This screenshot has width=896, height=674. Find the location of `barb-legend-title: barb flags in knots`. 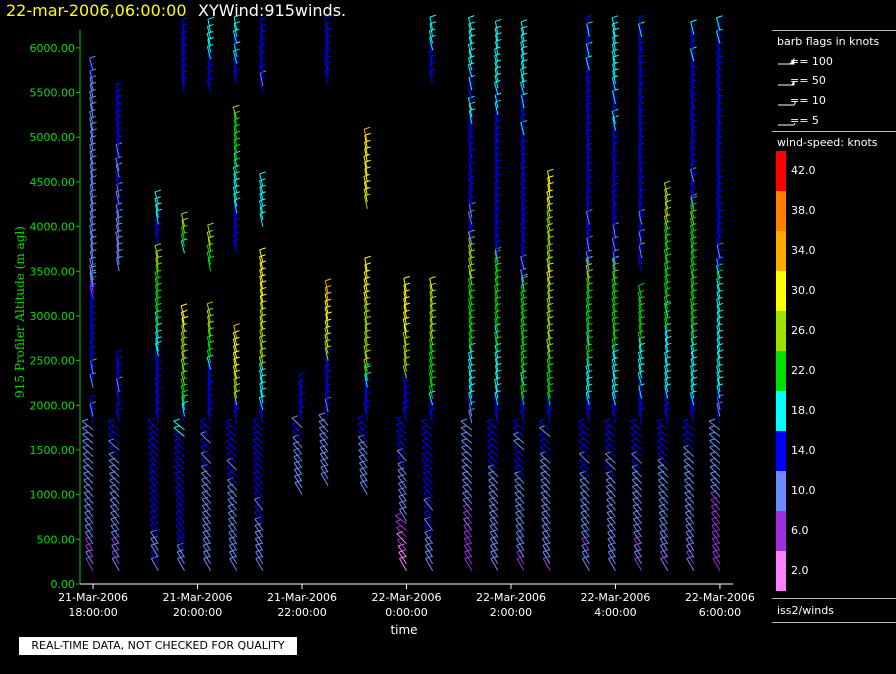

barb-legend-title: barb flags in knots is located at coordinates (828, 41).